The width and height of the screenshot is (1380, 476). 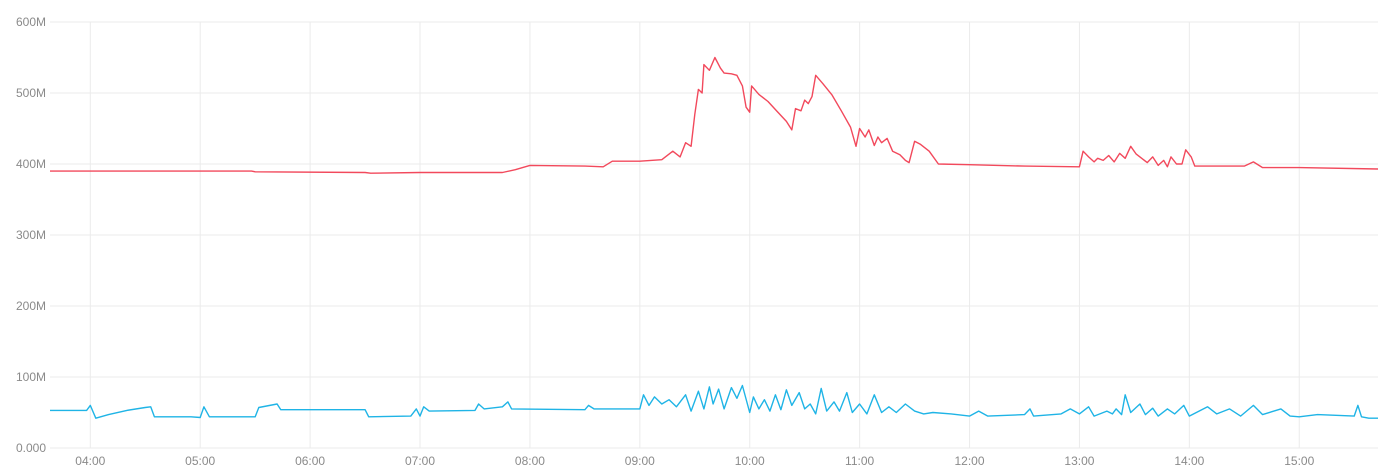 I want to click on y-tick-label: 0.000, so click(x=31, y=448).